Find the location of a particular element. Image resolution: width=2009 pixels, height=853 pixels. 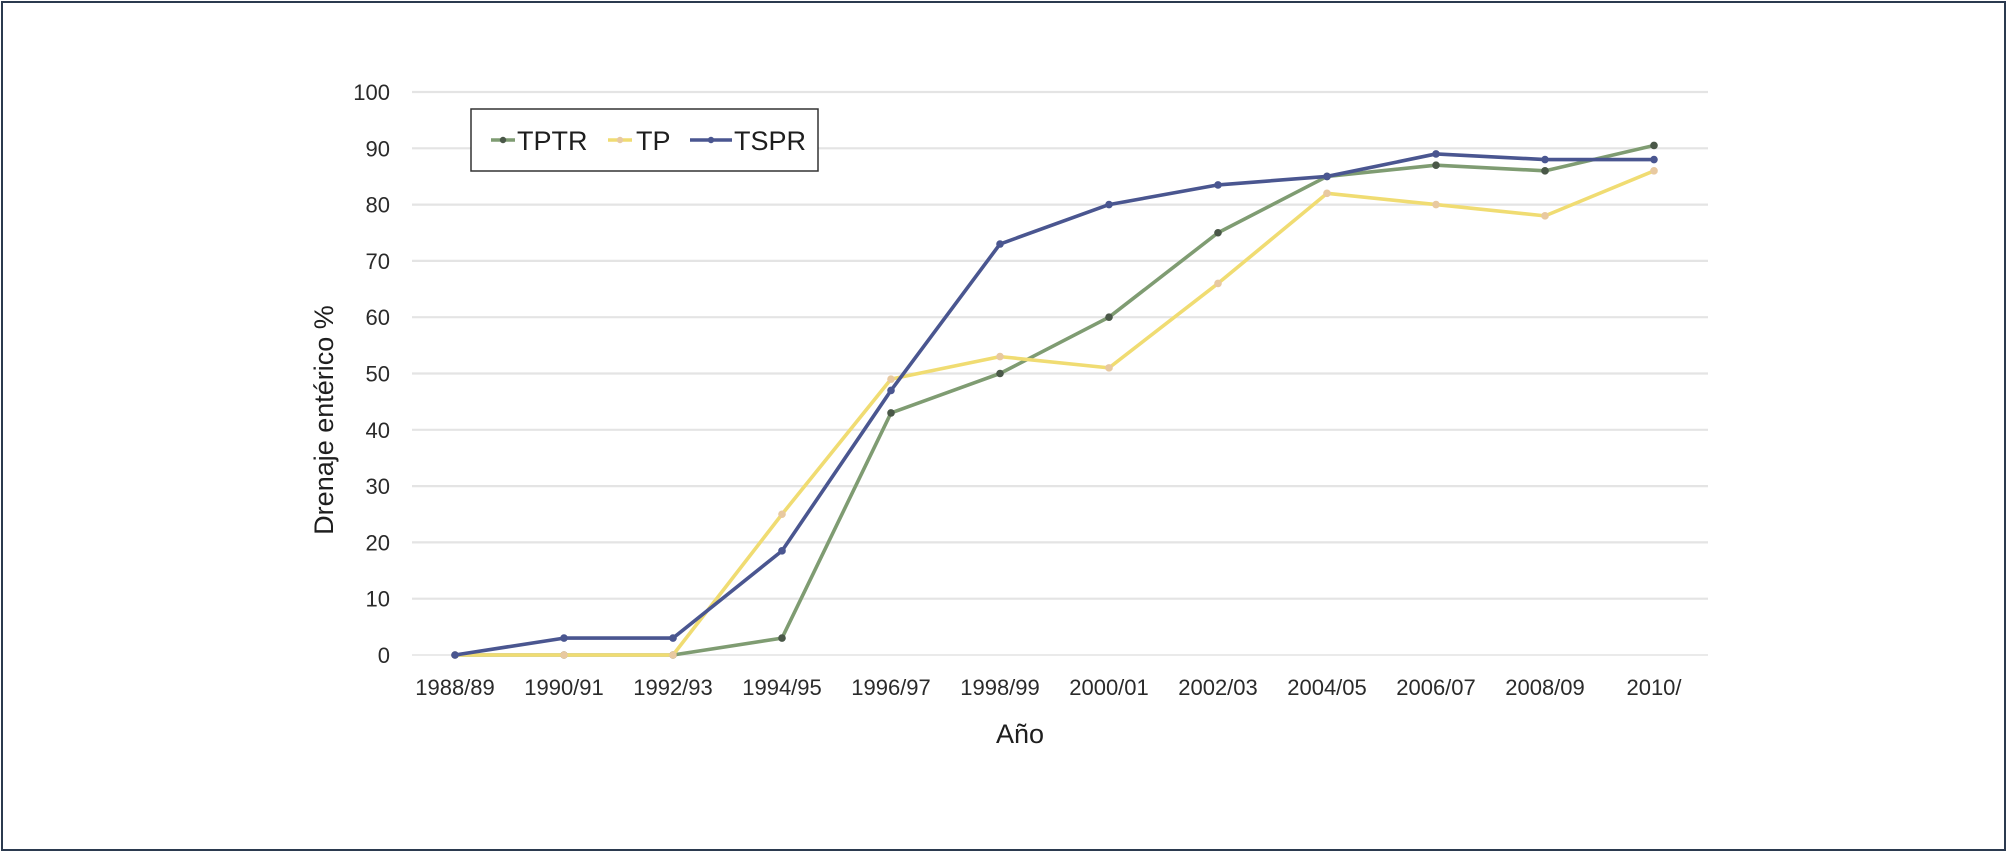

y-axis-title: Drenaje entérico % is located at coordinates (324, 420).